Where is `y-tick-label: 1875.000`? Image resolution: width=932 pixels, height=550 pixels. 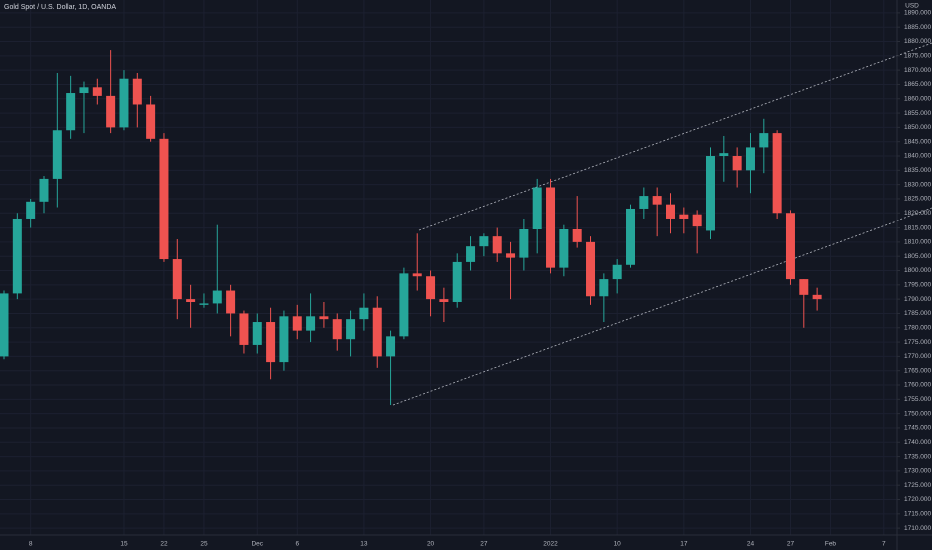
y-tick-label: 1875.000 is located at coordinates (917, 56).